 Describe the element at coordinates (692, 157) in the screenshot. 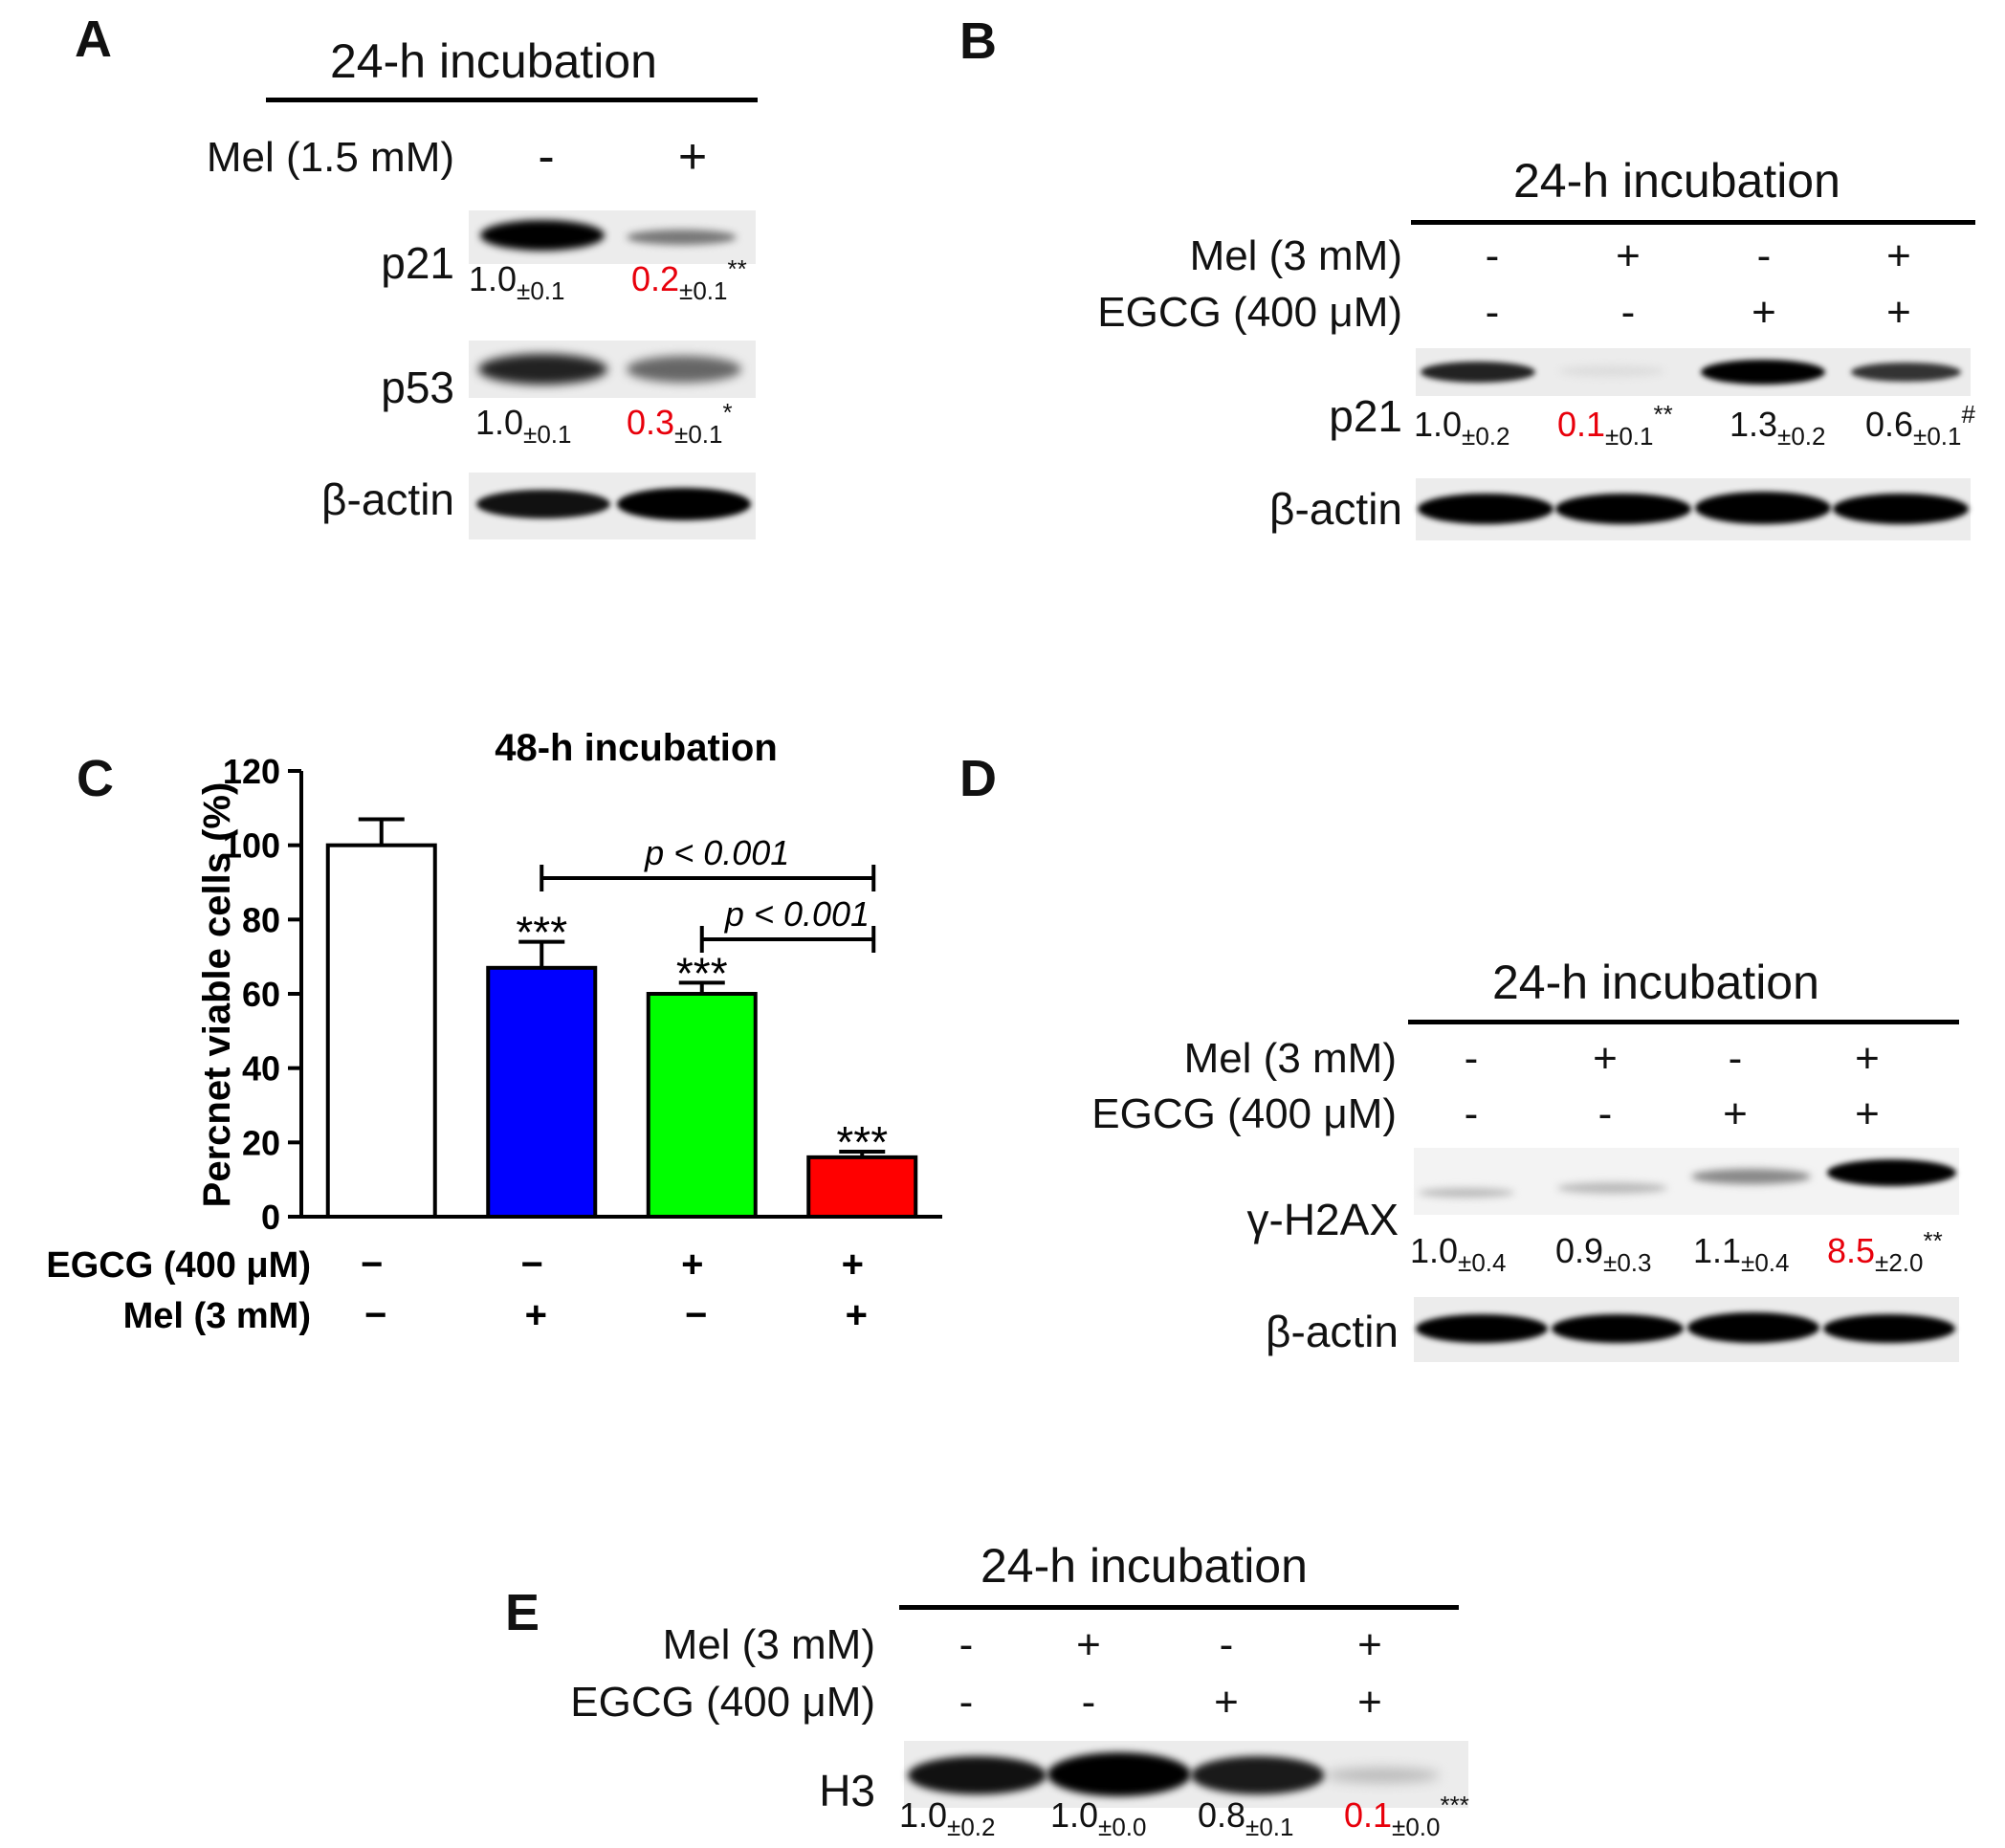

I see `panel-a-mel-sign-2: +` at that location.